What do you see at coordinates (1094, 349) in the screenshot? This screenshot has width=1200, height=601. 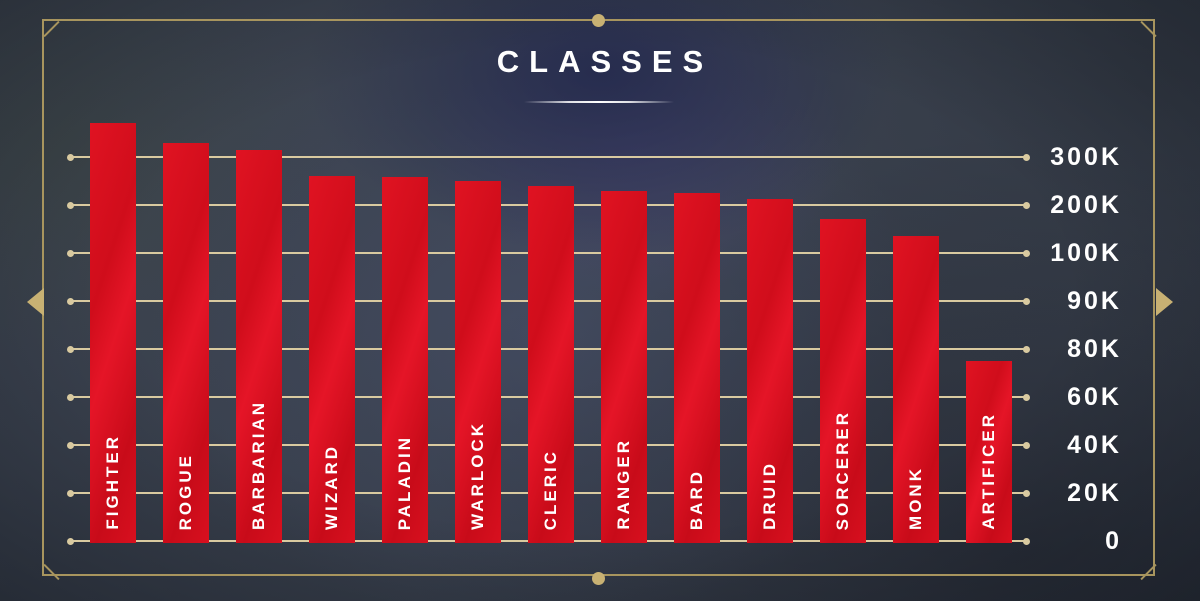 I see `y-axis-tick-label: 80K` at bounding box center [1094, 349].